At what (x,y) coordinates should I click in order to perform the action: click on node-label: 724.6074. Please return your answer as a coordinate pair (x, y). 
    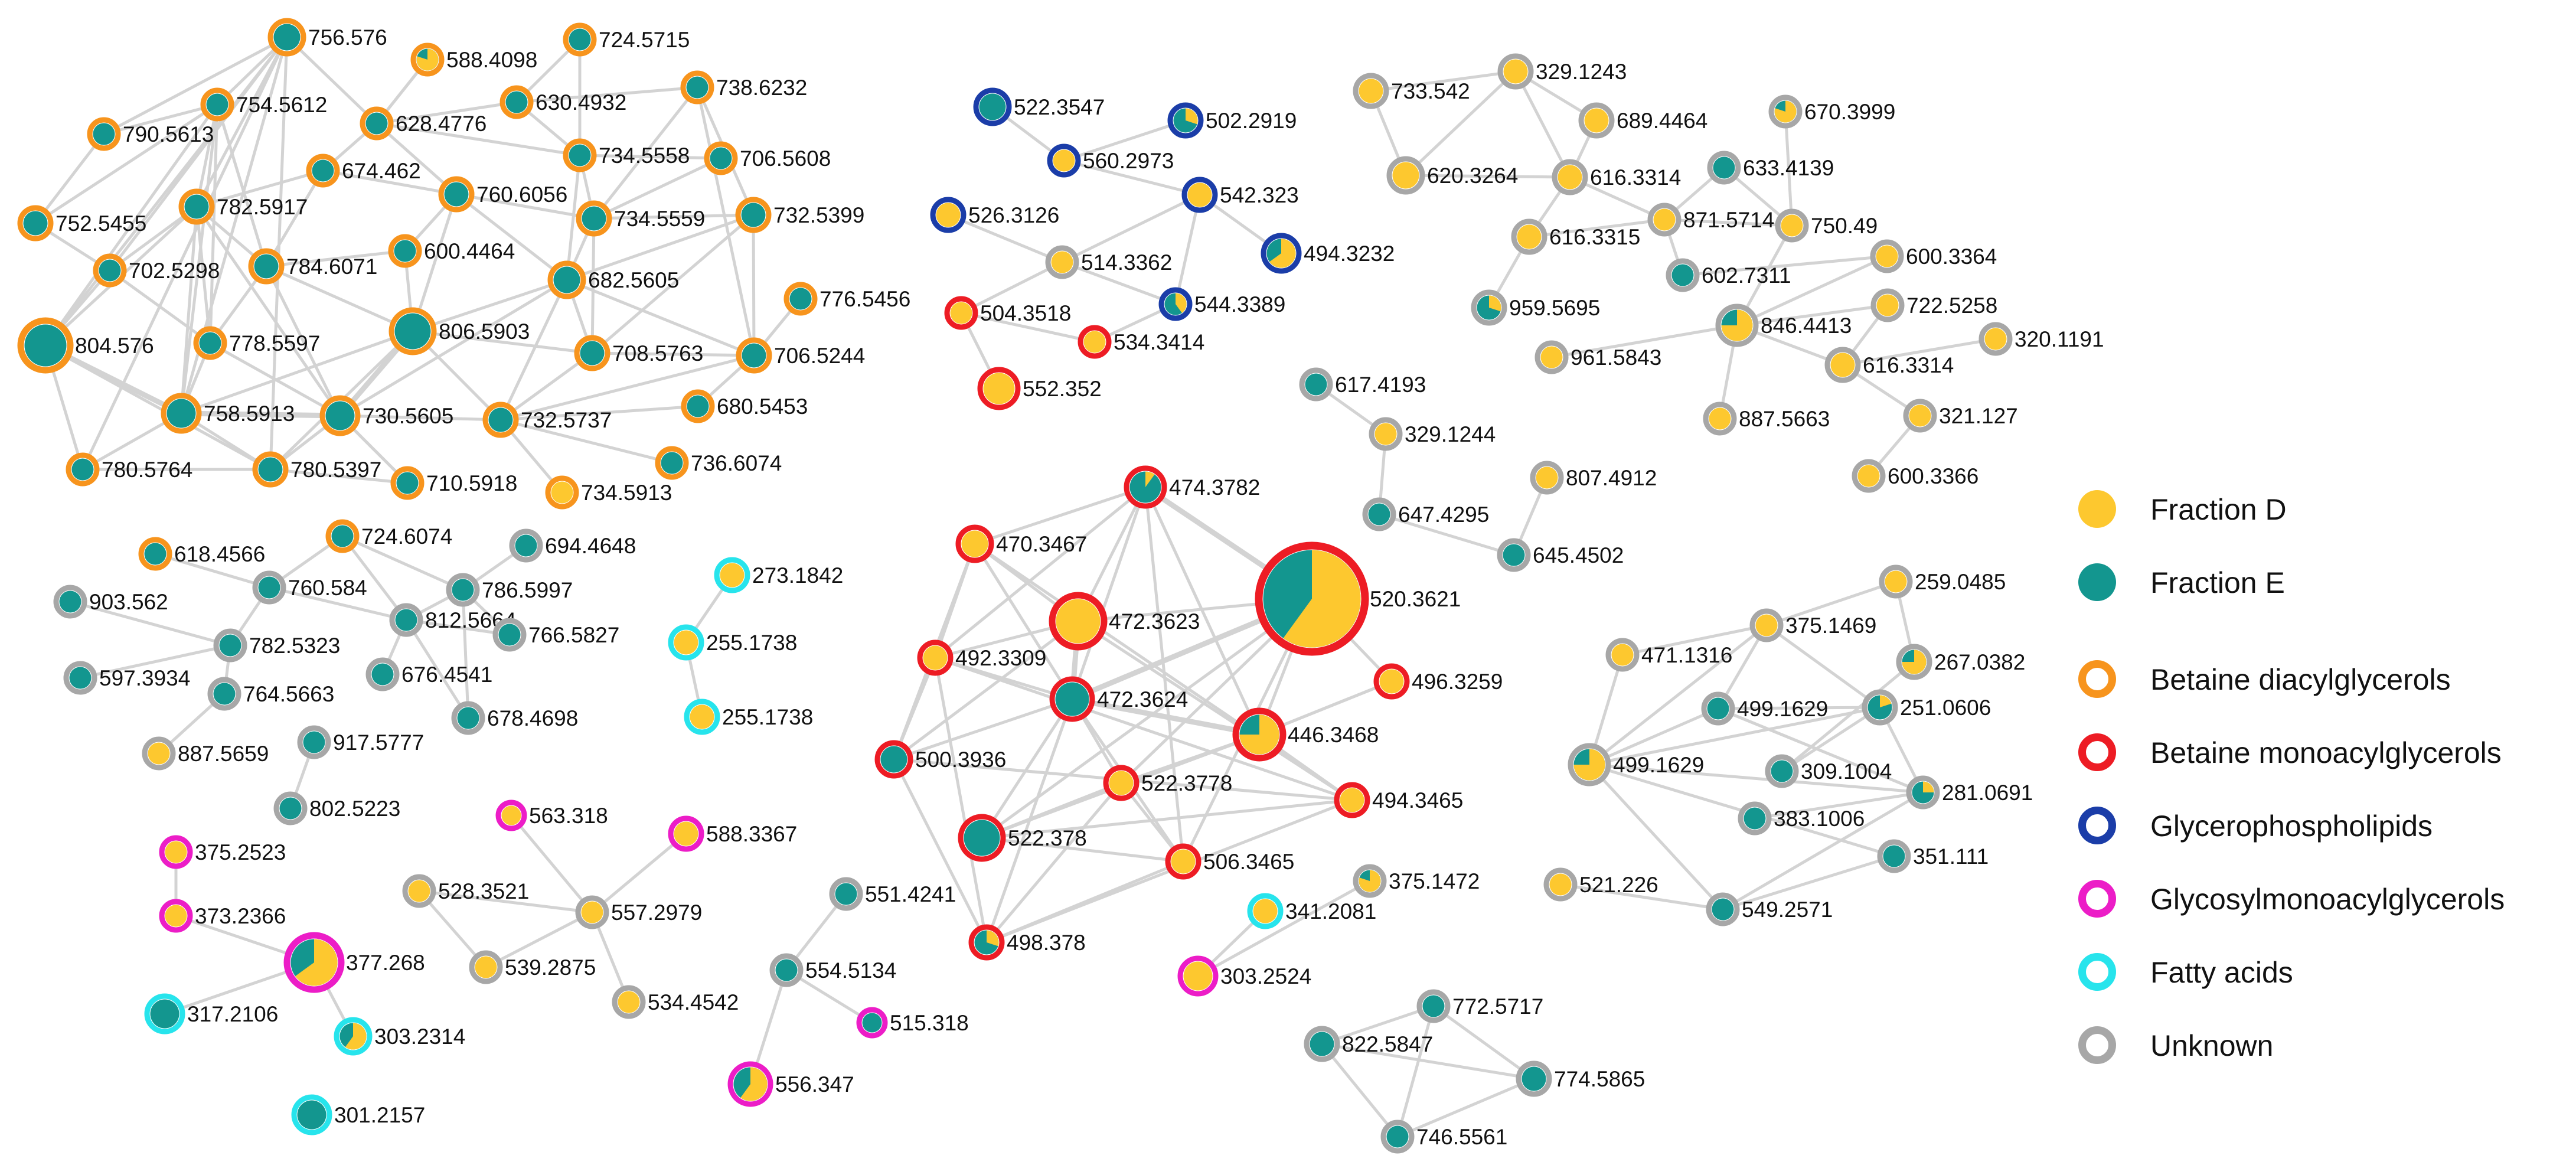
    Looking at the image, I should click on (406, 536).